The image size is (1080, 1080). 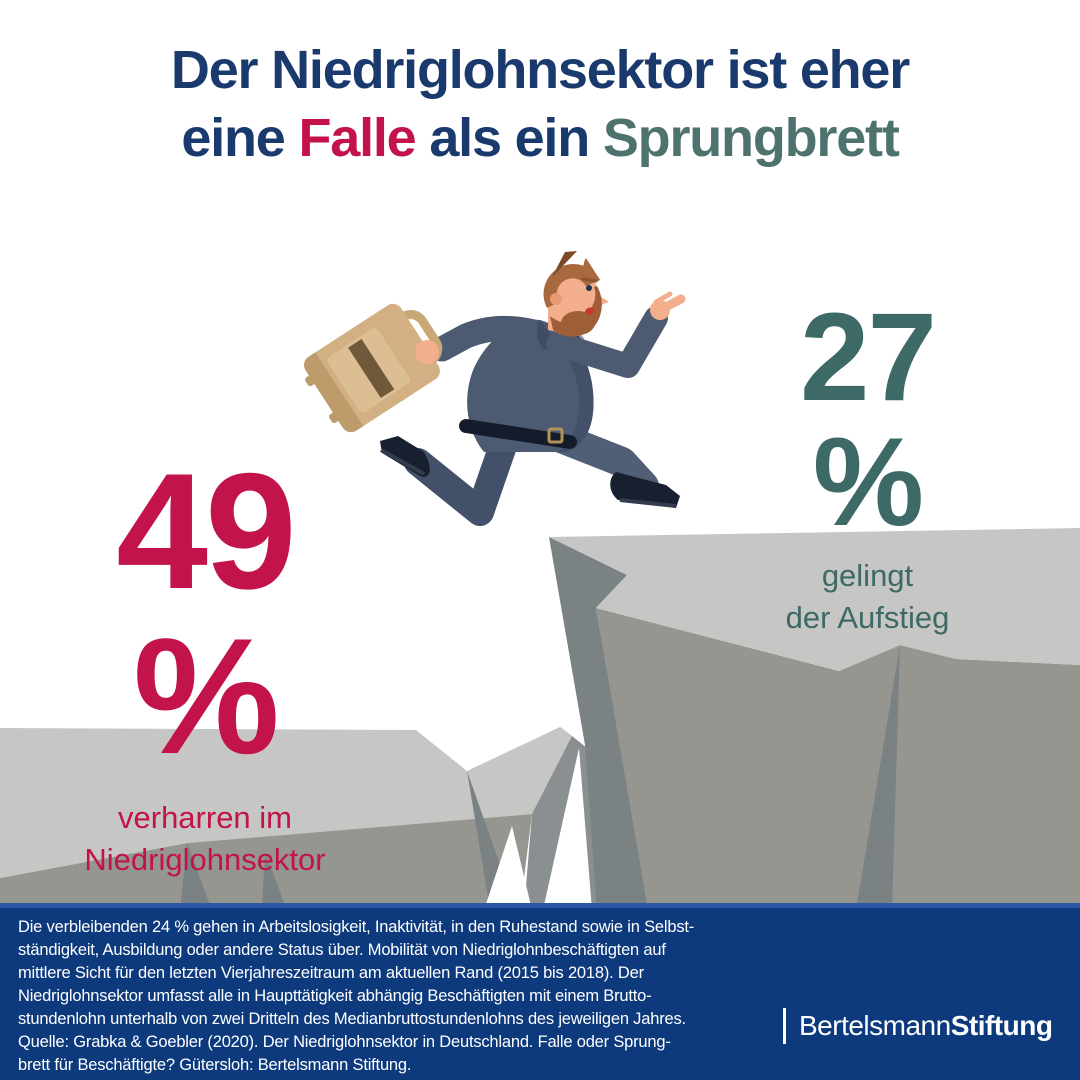 What do you see at coordinates (567, 829) in the screenshot?
I see `chasm-gap` at bounding box center [567, 829].